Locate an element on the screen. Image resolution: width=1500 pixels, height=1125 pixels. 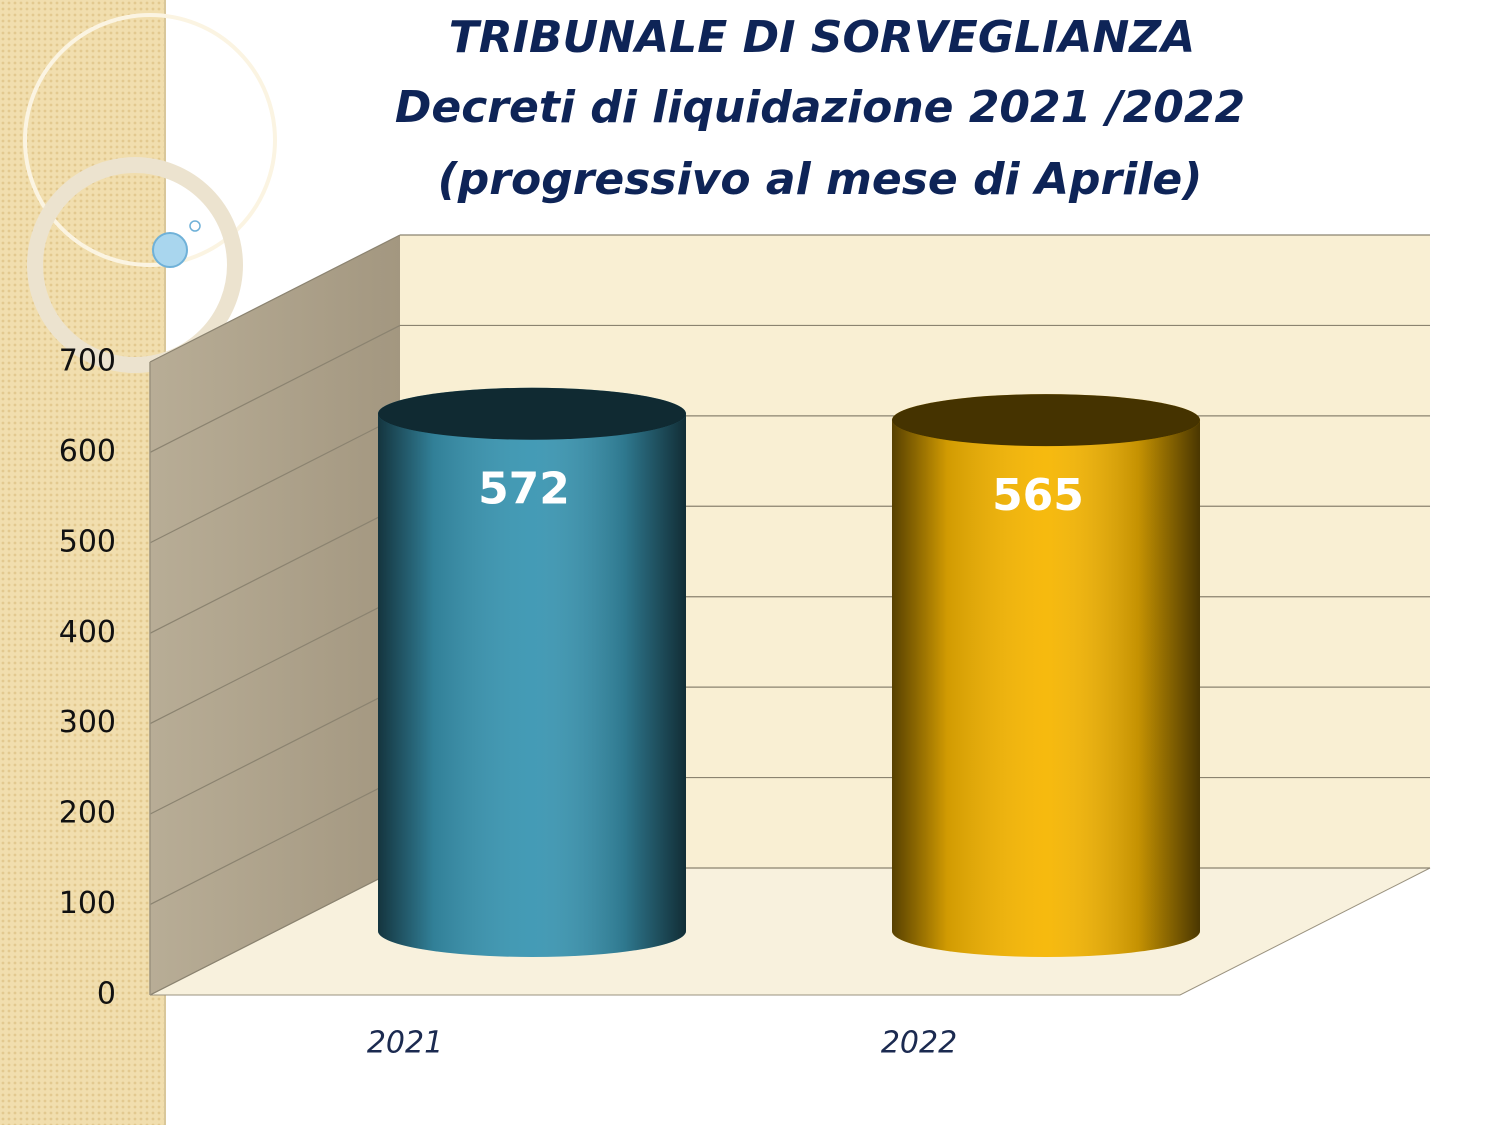
y-tick-label: 700 is located at coordinates (87, 361).